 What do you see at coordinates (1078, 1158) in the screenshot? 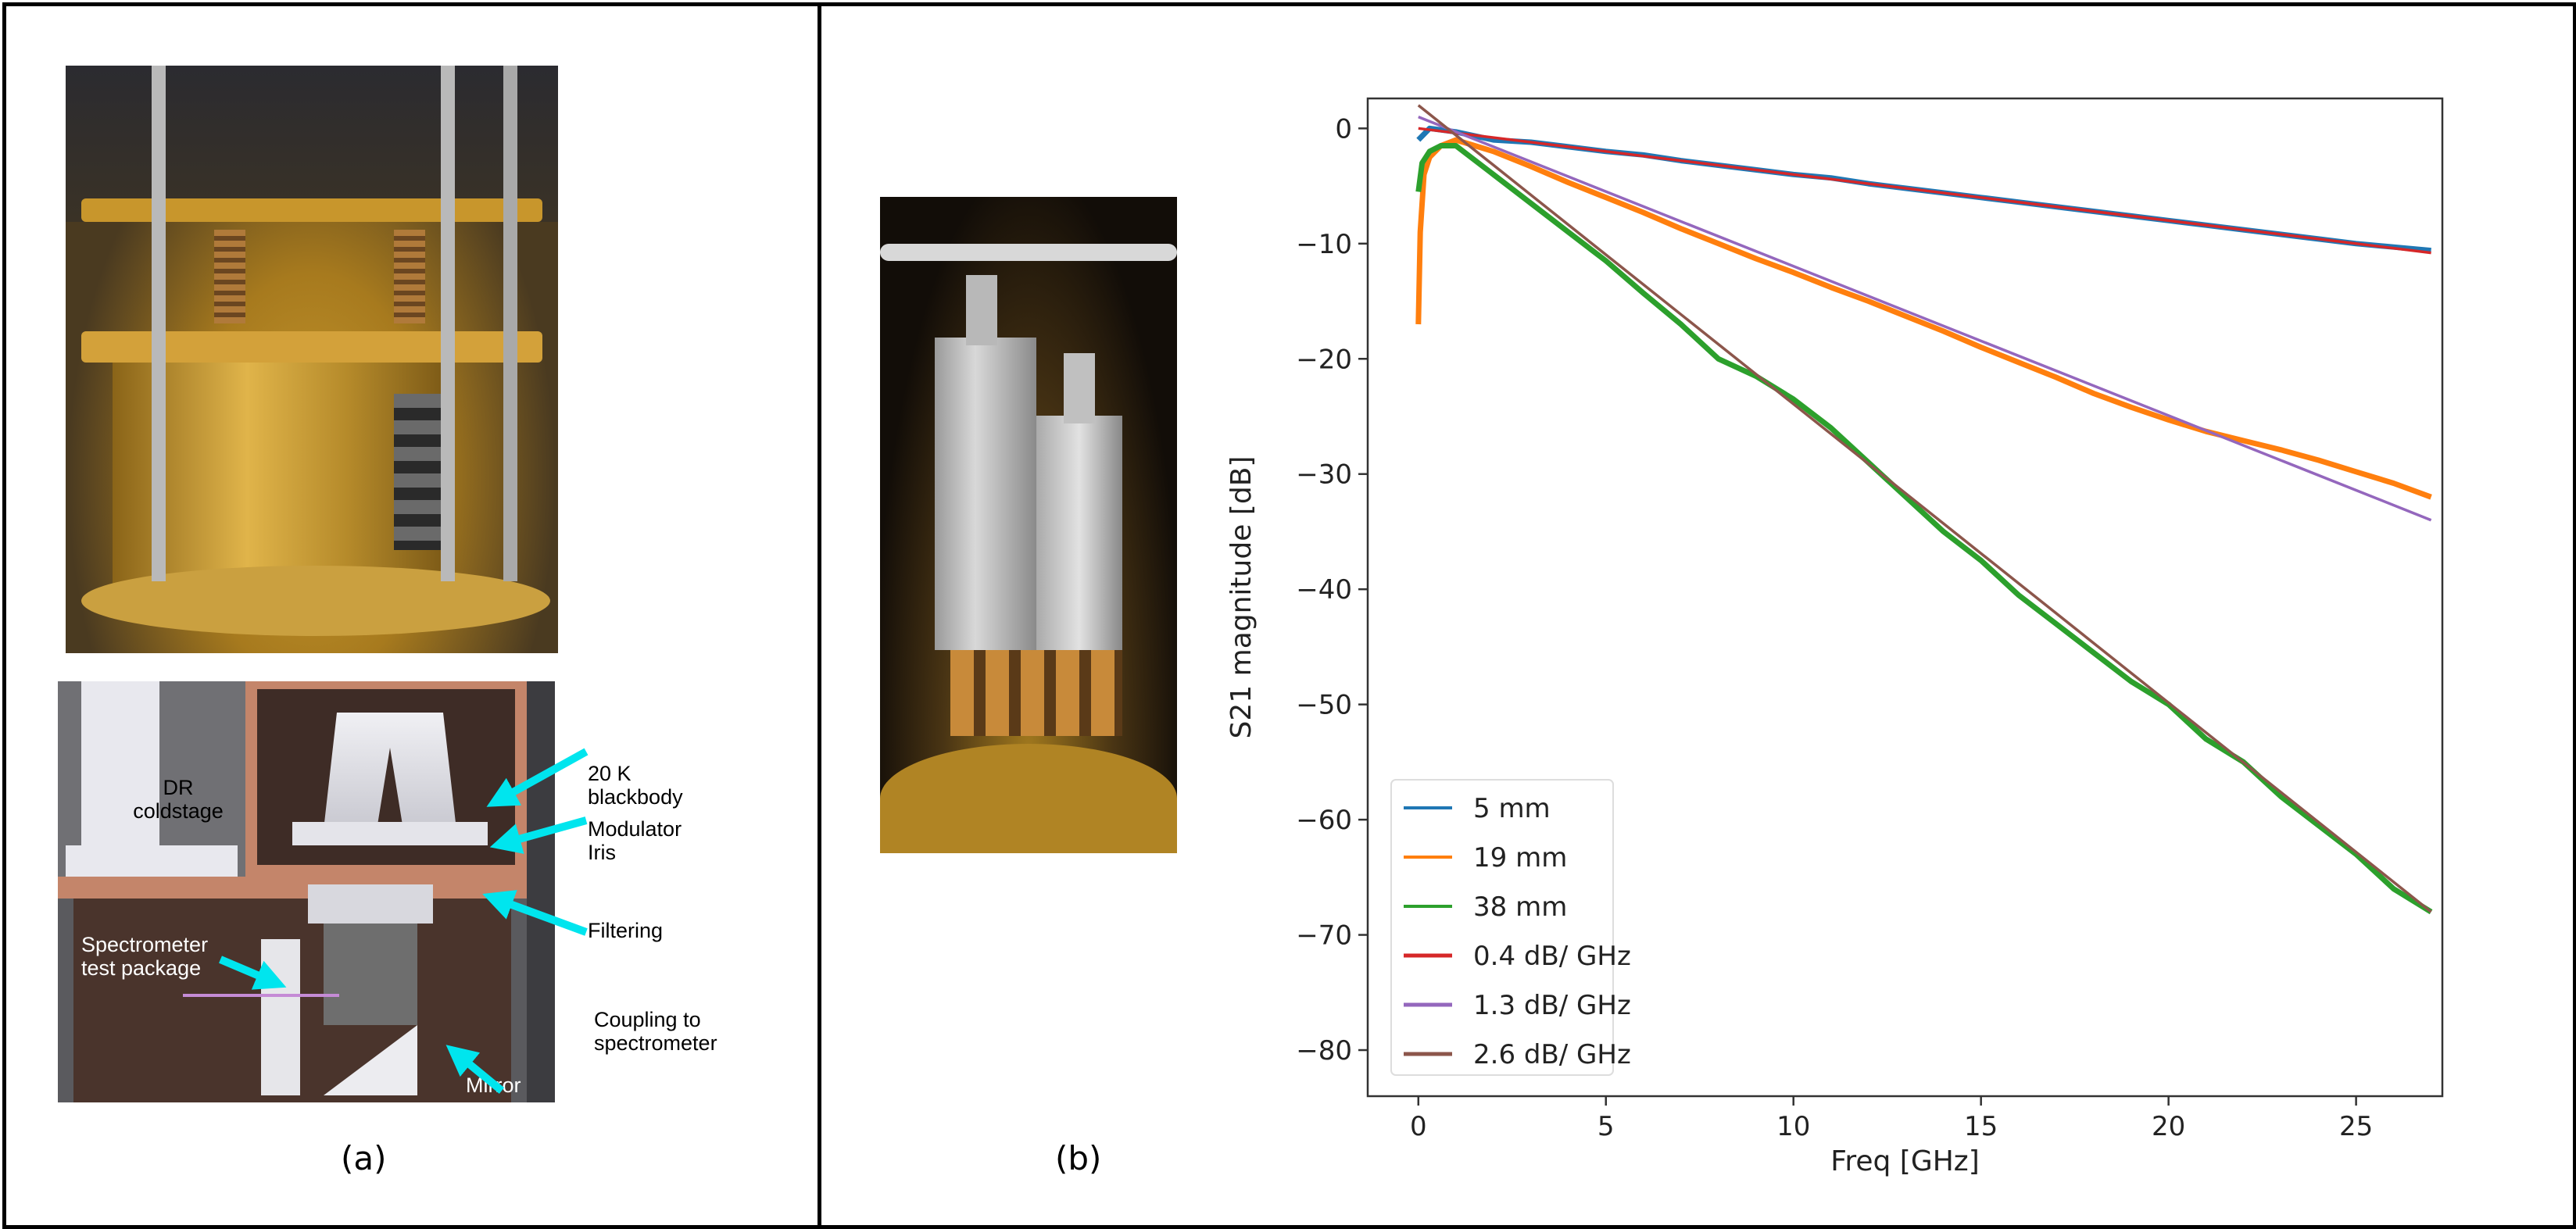
I see `panel-b-label: (b)` at bounding box center [1078, 1158].